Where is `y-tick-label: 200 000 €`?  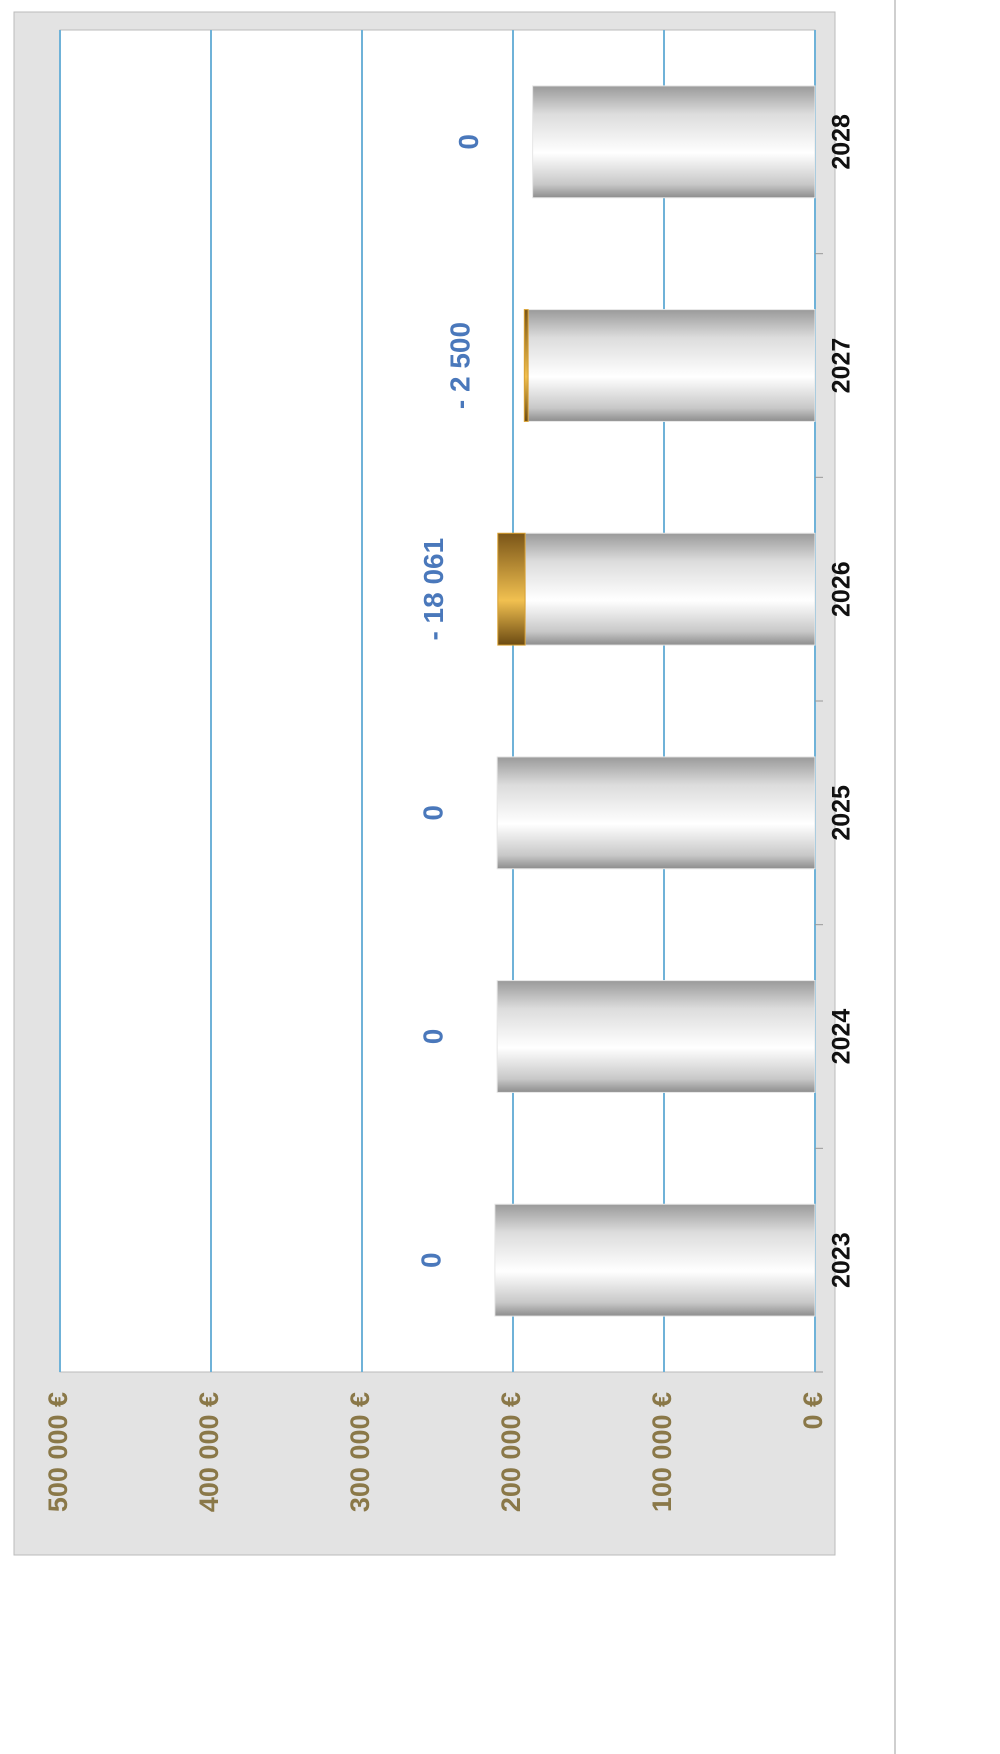 y-tick-label: 200 000 € is located at coordinates (511, 1452).